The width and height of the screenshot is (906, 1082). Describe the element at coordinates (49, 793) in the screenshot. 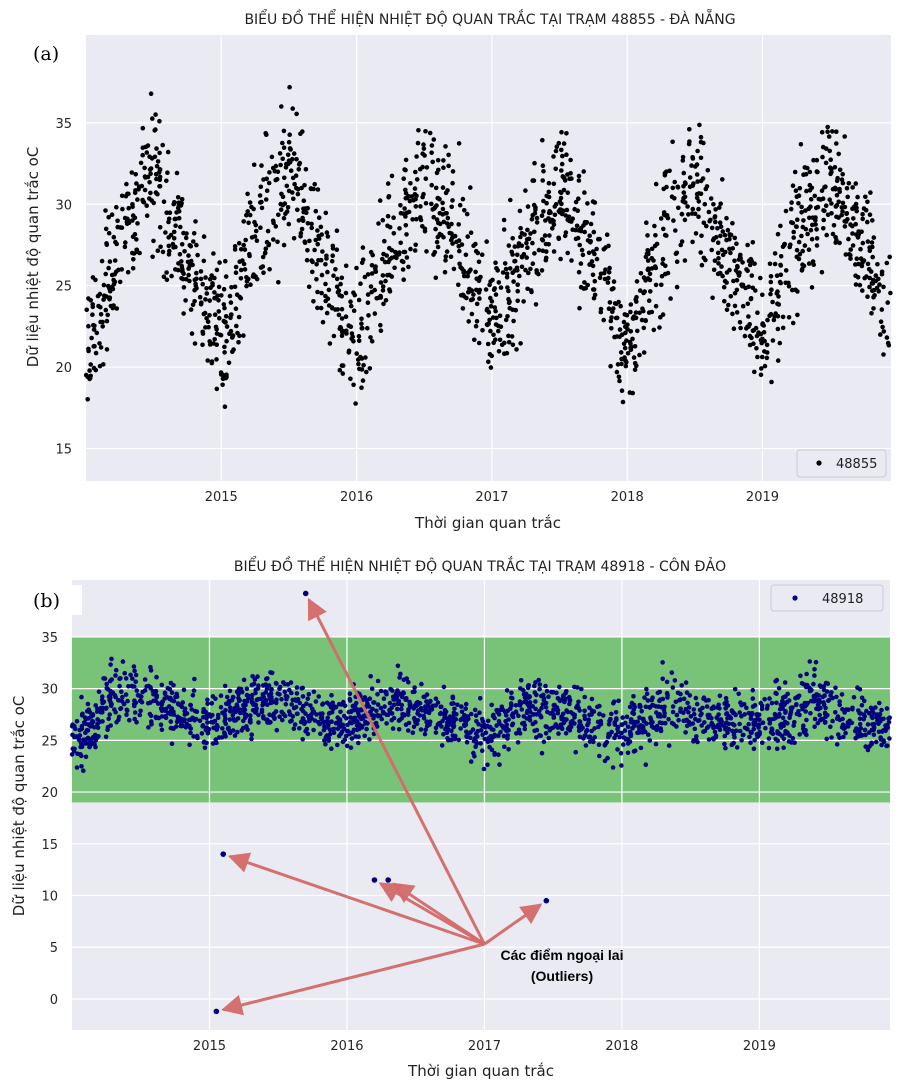

I see `y-tick-label: 20` at that location.